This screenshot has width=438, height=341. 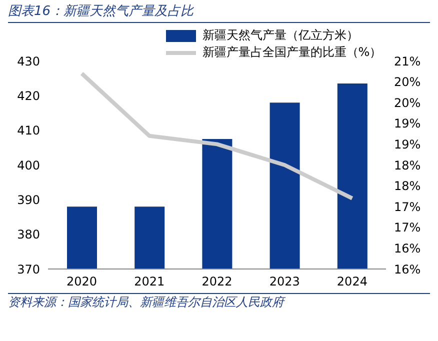 What do you see at coordinates (219, 302) in the screenshot?
I see `text: 资料来源：国家统计局、新疆维吾尔自治区人民政府` at bounding box center [219, 302].